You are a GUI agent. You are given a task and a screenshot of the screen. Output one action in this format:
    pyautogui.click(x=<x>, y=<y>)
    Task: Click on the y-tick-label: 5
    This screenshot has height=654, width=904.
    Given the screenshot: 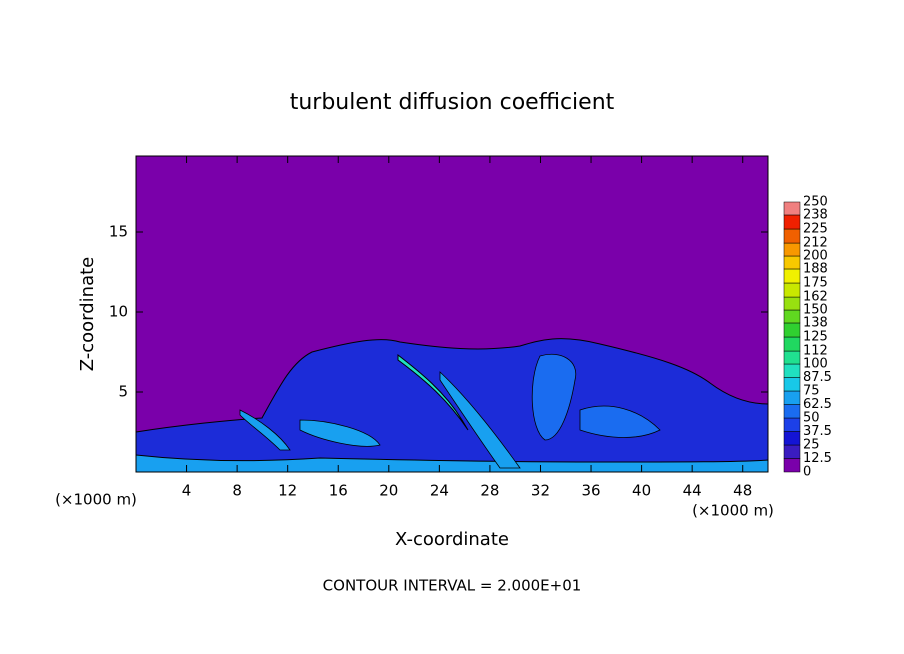 What is the action you would take?
    pyautogui.click(x=123, y=392)
    